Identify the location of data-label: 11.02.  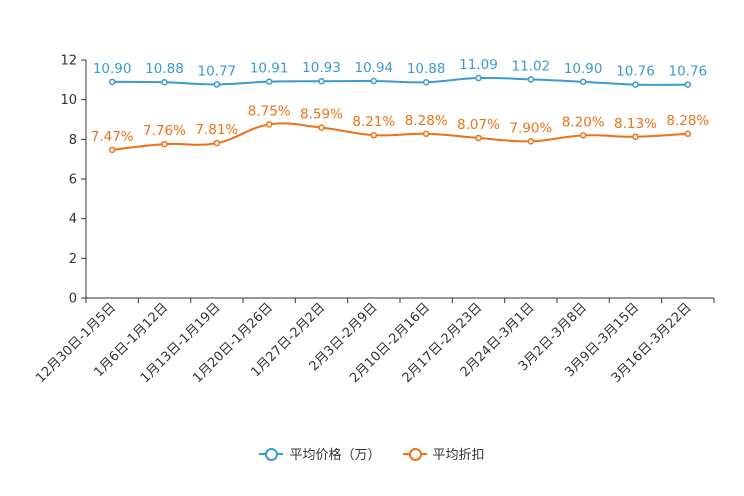
(531, 66).